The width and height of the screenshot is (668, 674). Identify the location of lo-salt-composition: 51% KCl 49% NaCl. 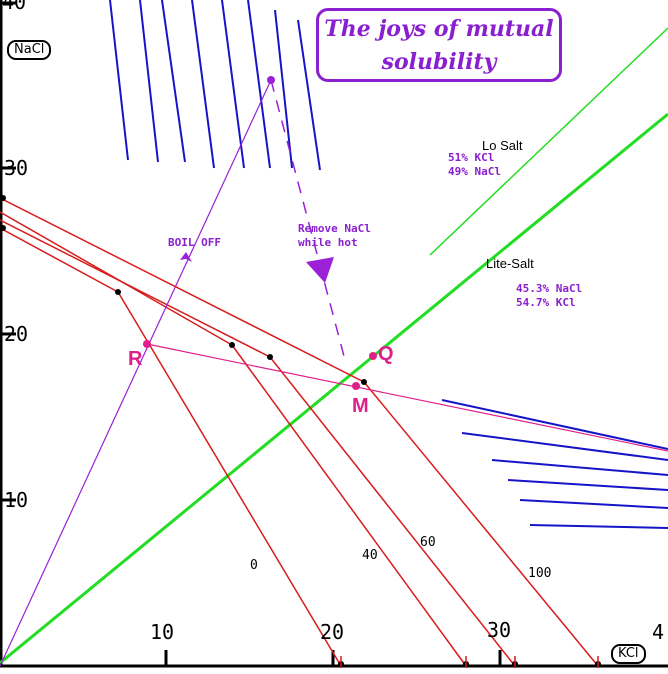
(474, 164).